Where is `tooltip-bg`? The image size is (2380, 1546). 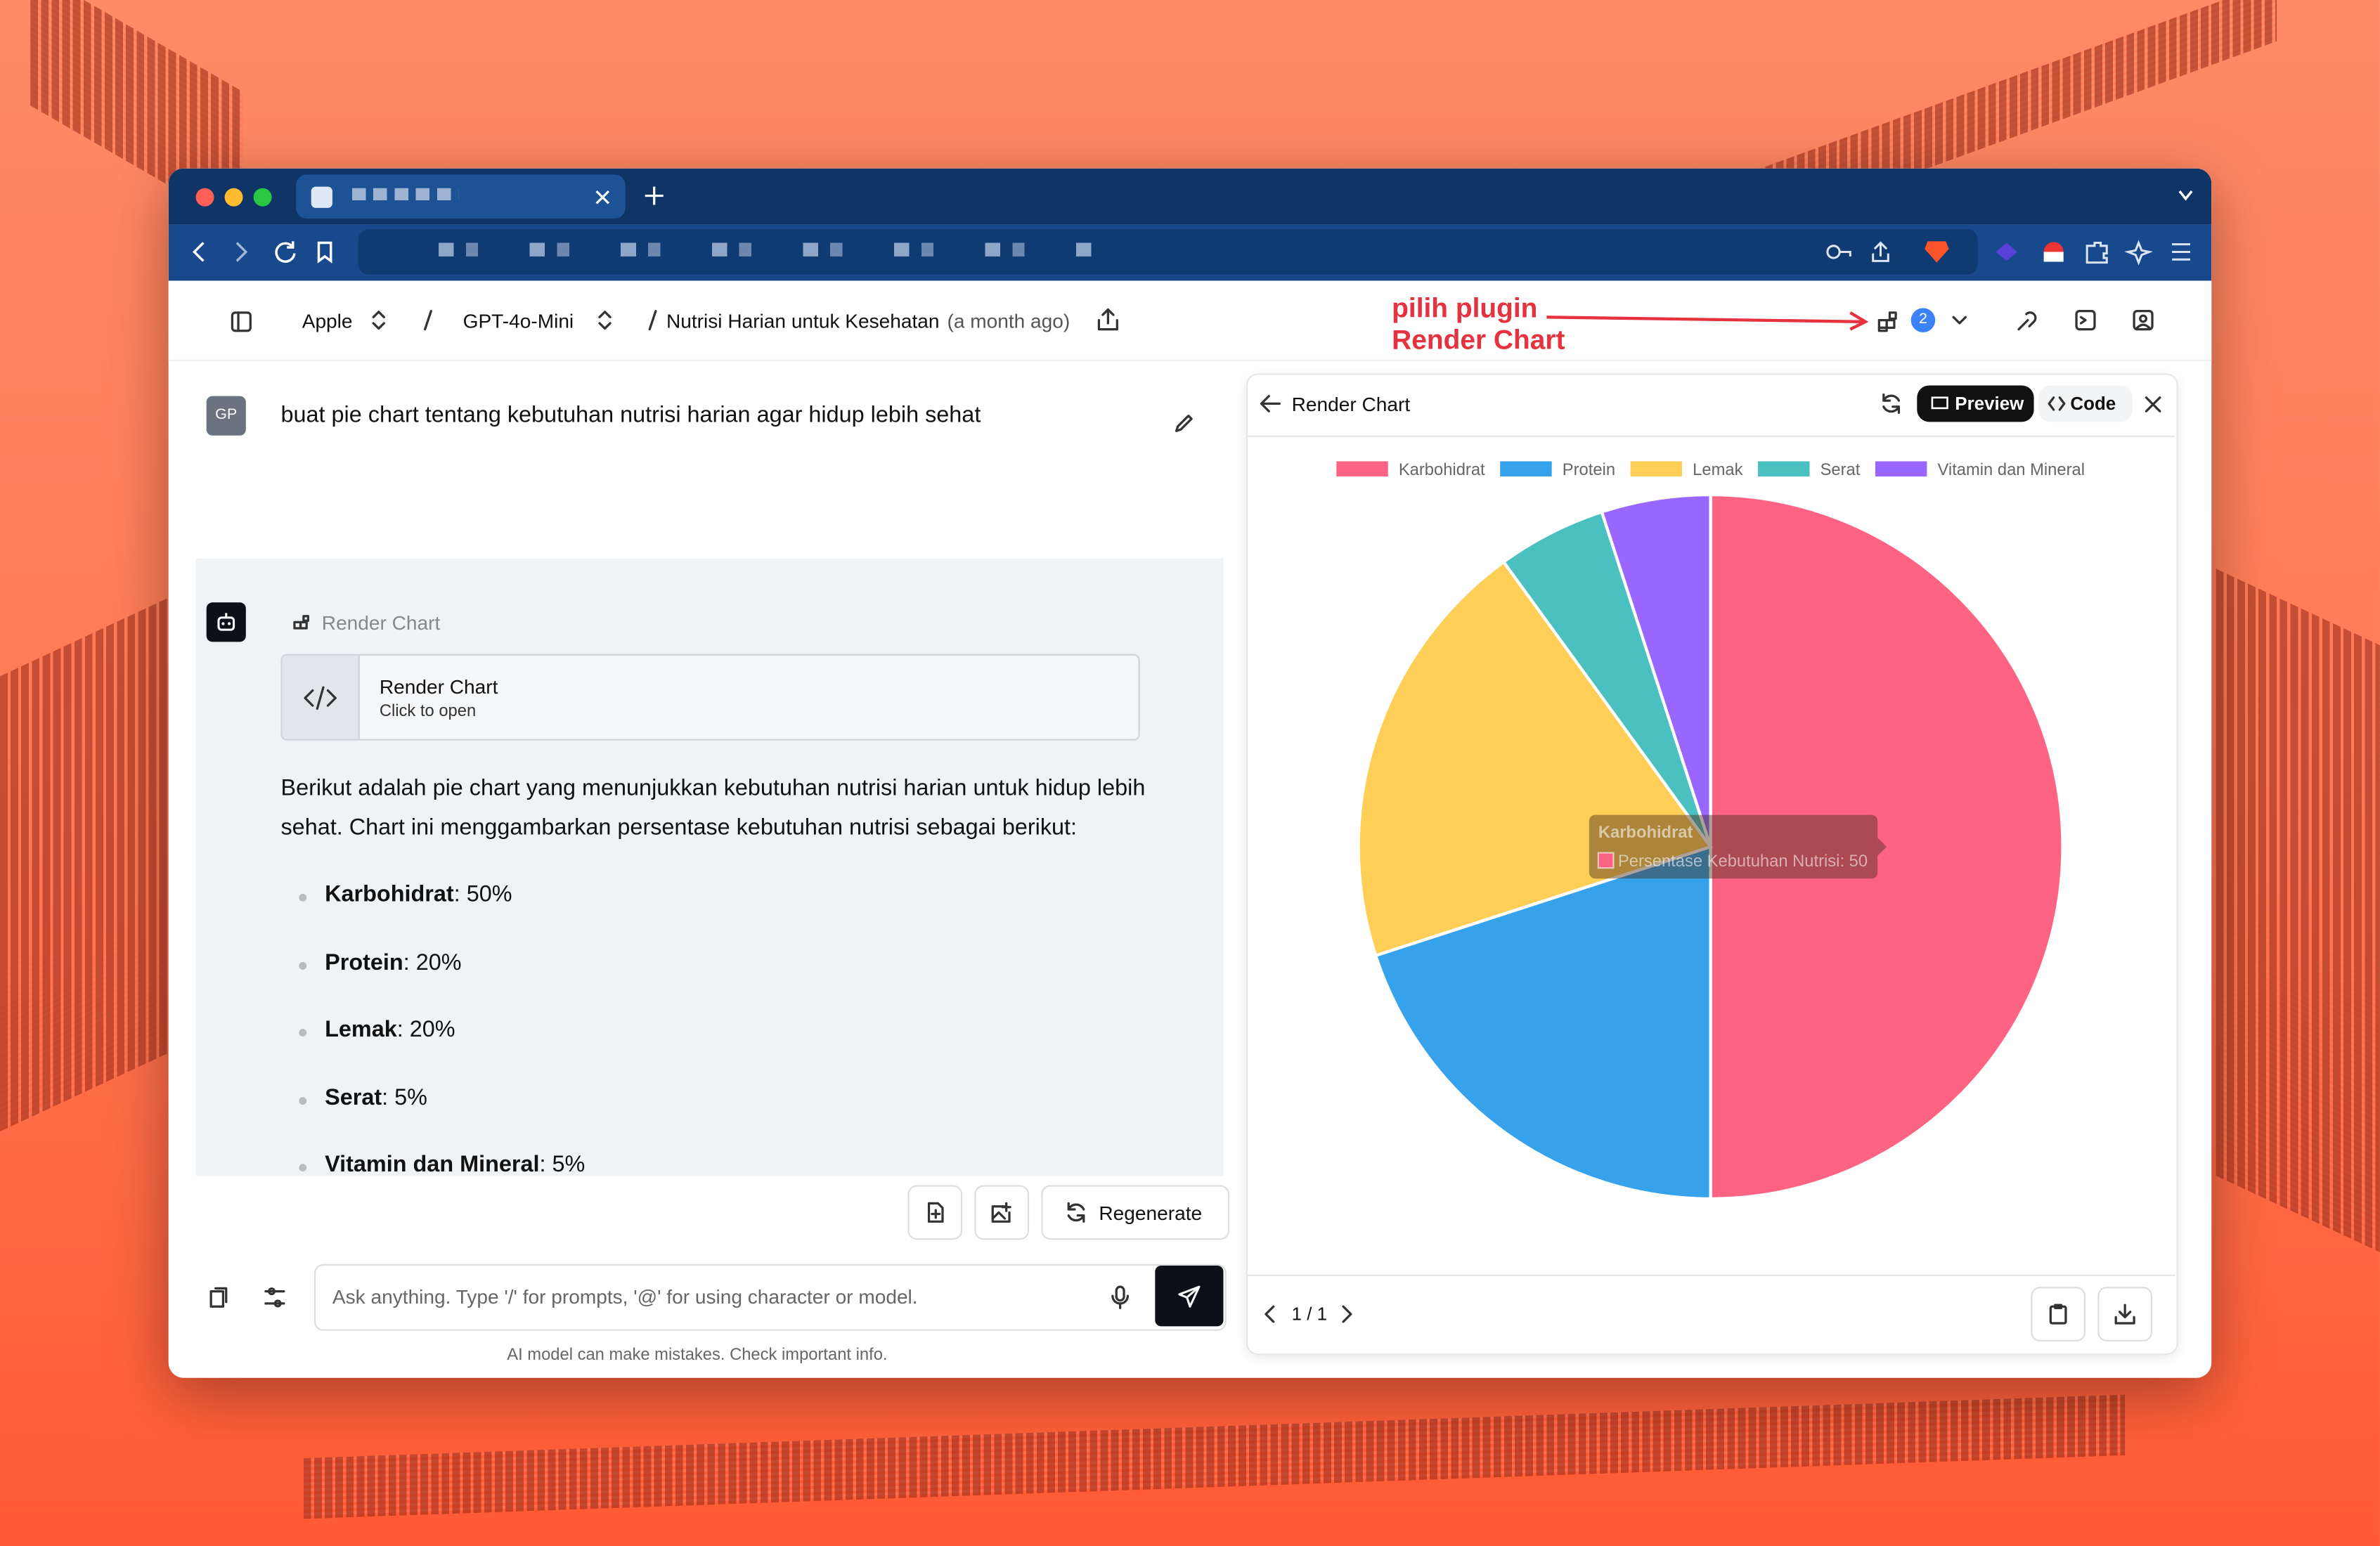
tooltip-bg is located at coordinates (1734, 847).